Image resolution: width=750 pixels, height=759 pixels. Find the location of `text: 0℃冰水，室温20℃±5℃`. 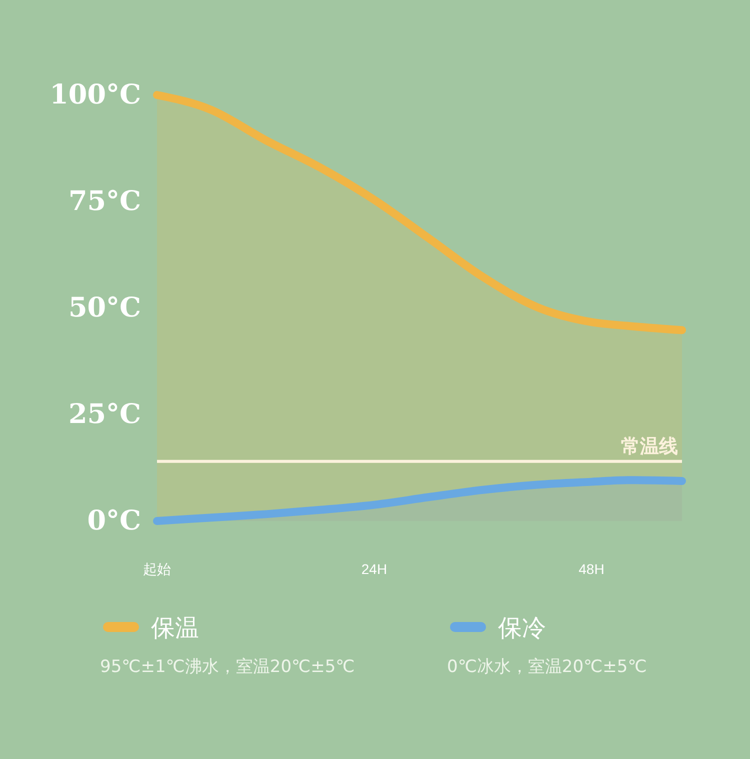

text: 0℃冰水，室温20℃±5℃ is located at coordinates (547, 667).